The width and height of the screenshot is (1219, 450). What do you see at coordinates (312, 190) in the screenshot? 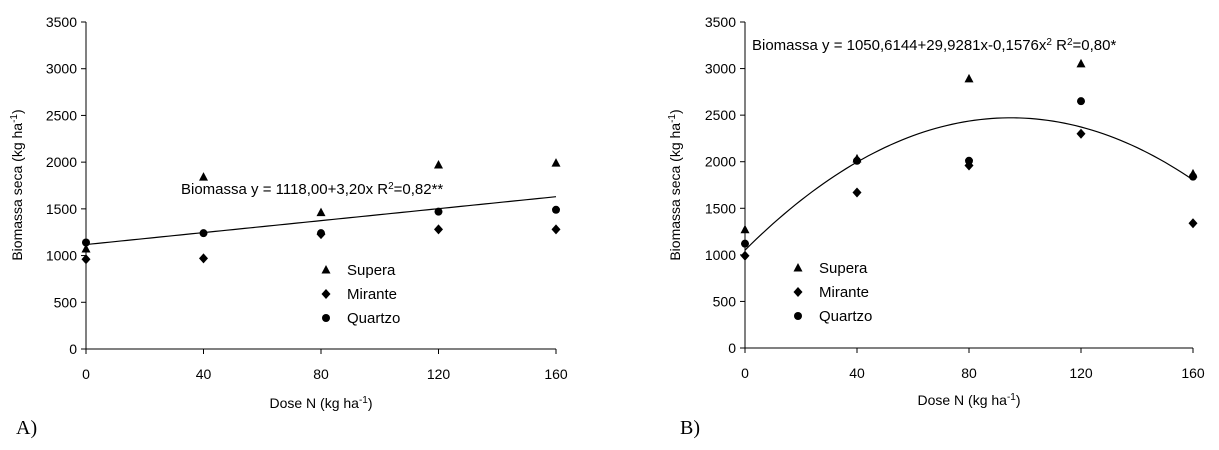
I see `regression-equation: Biomassa y = 1118,00+3,20x R2=0,82**` at bounding box center [312, 190].